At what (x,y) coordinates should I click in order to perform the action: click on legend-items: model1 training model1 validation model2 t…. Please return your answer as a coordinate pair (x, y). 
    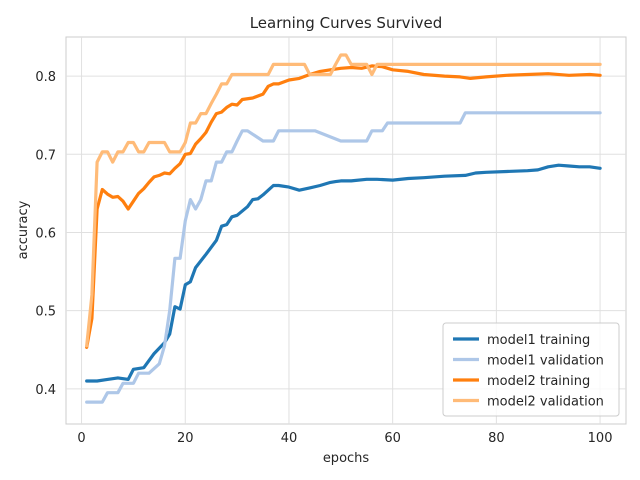
    Looking at the image, I should click on (528, 371).